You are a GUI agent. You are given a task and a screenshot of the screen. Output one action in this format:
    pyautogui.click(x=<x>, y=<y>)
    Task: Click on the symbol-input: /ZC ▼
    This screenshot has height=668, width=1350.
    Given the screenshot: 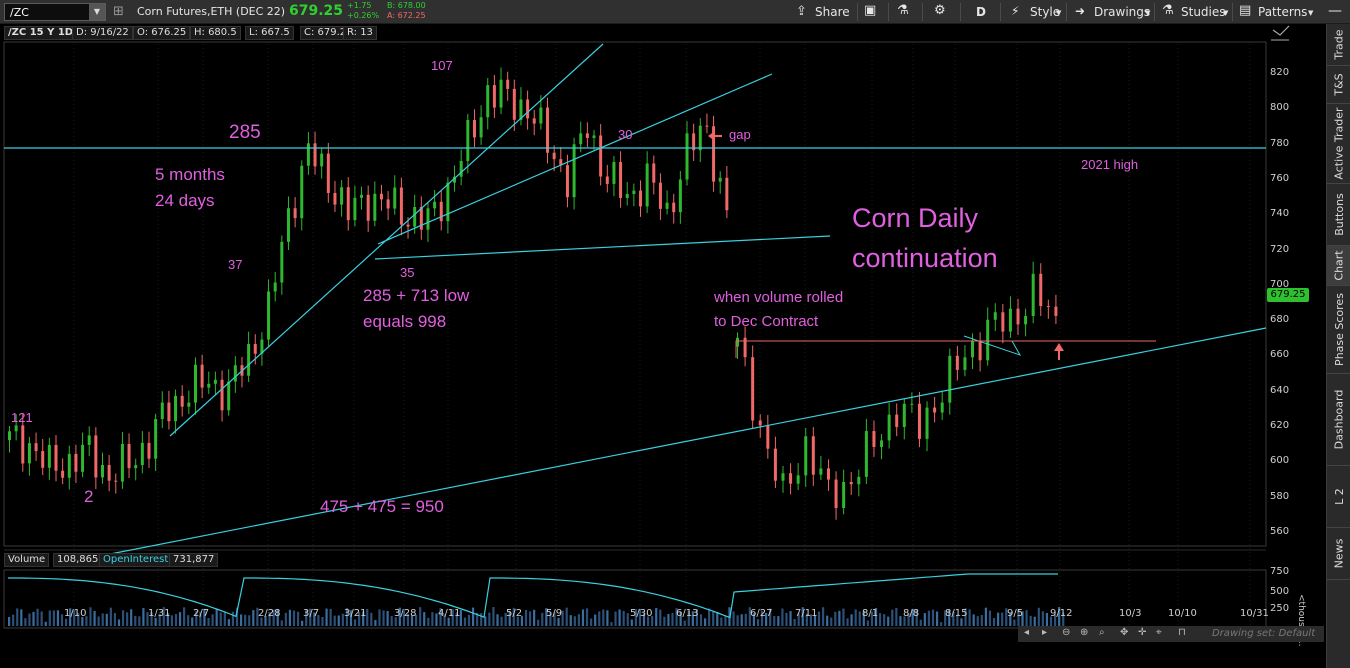 What is the action you would take?
    pyautogui.click(x=55, y=12)
    